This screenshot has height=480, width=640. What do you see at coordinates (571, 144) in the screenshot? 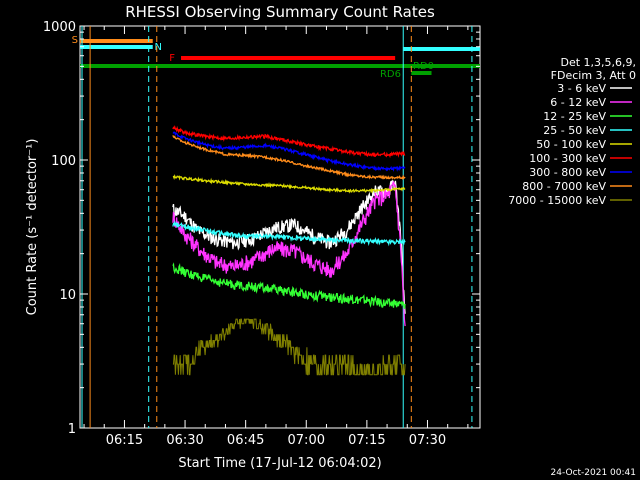
I see `legend-entry-label: 50 - 100 keV` at bounding box center [571, 144].